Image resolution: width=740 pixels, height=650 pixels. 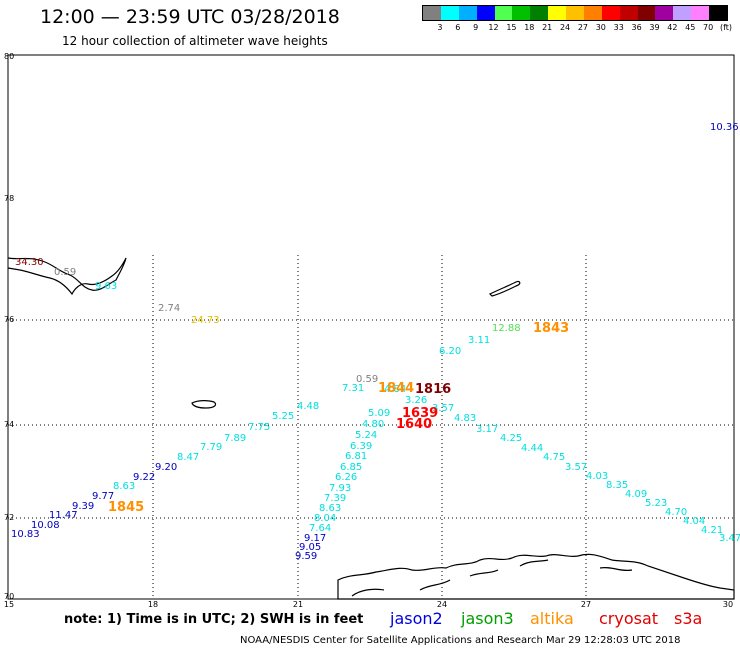 I want to click on legend-label: 9, so click(x=476, y=27).